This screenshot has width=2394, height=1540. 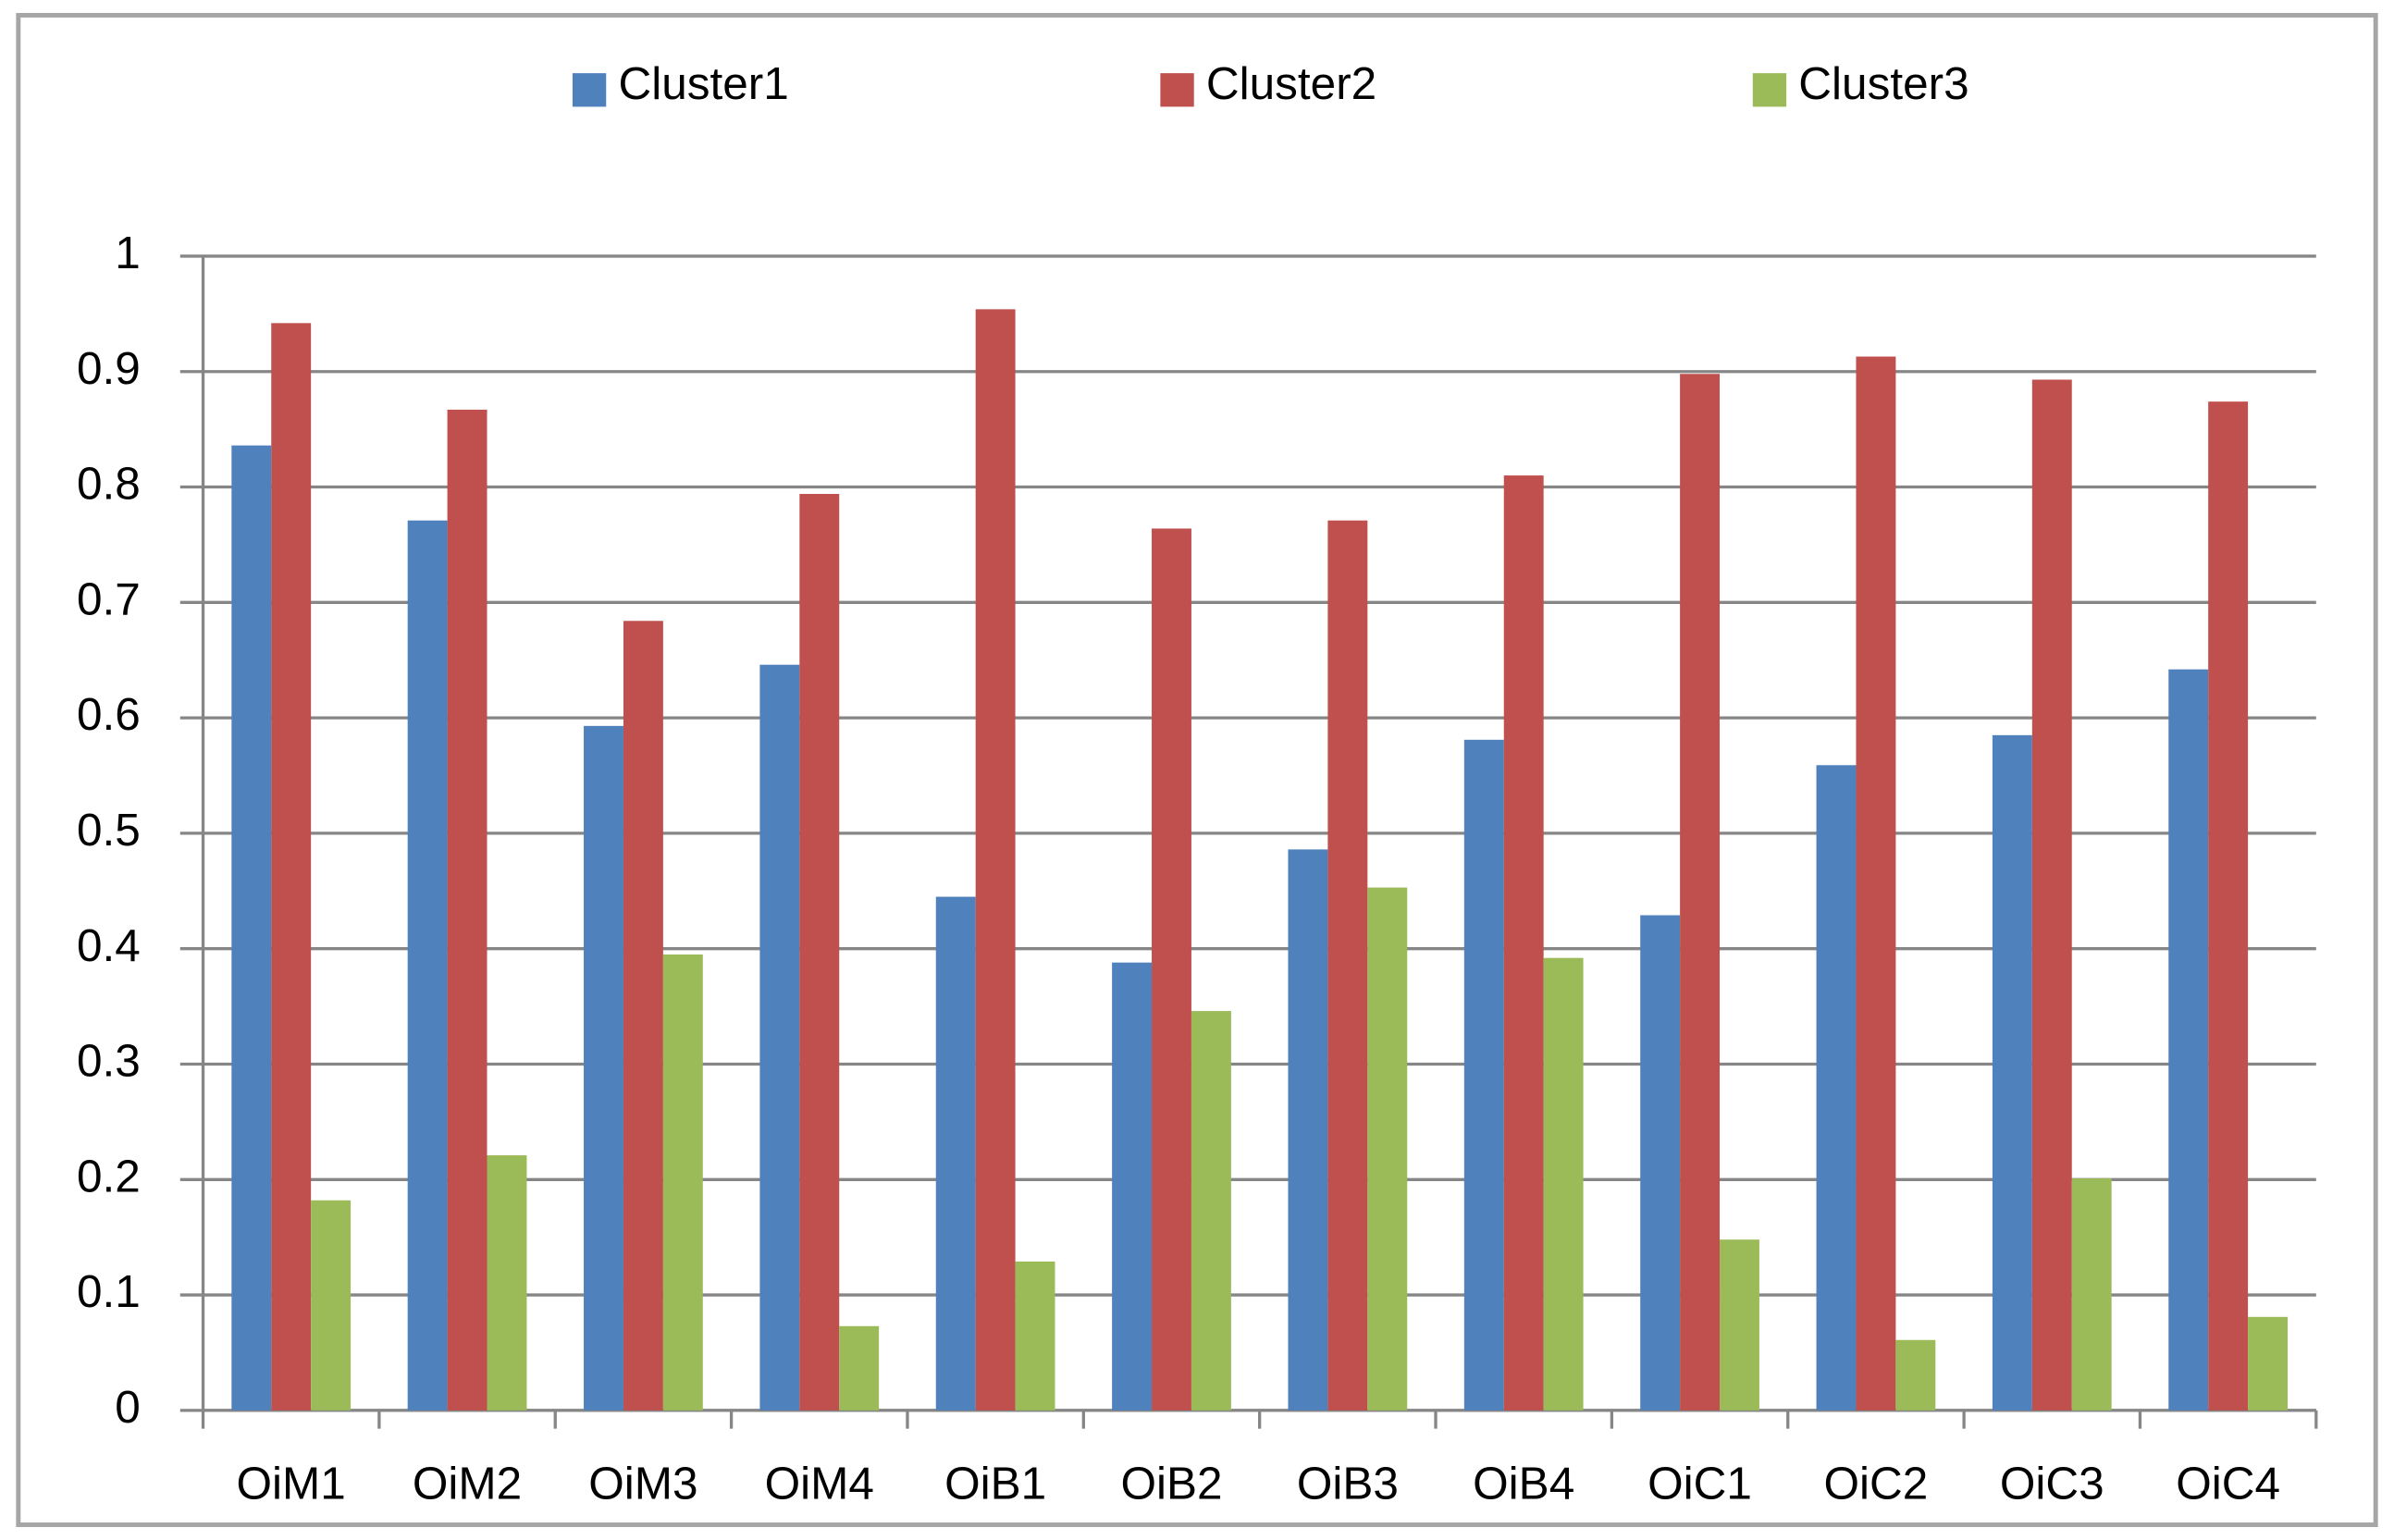 I want to click on x-tick-label: OiB1, so click(x=995, y=1484).